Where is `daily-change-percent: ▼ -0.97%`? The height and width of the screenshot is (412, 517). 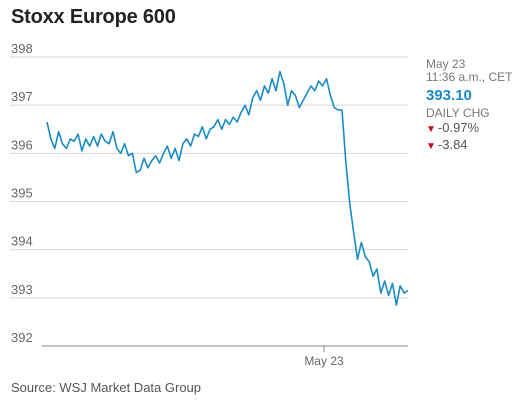 daily-change-percent: ▼ -0.97% is located at coordinates (469, 128).